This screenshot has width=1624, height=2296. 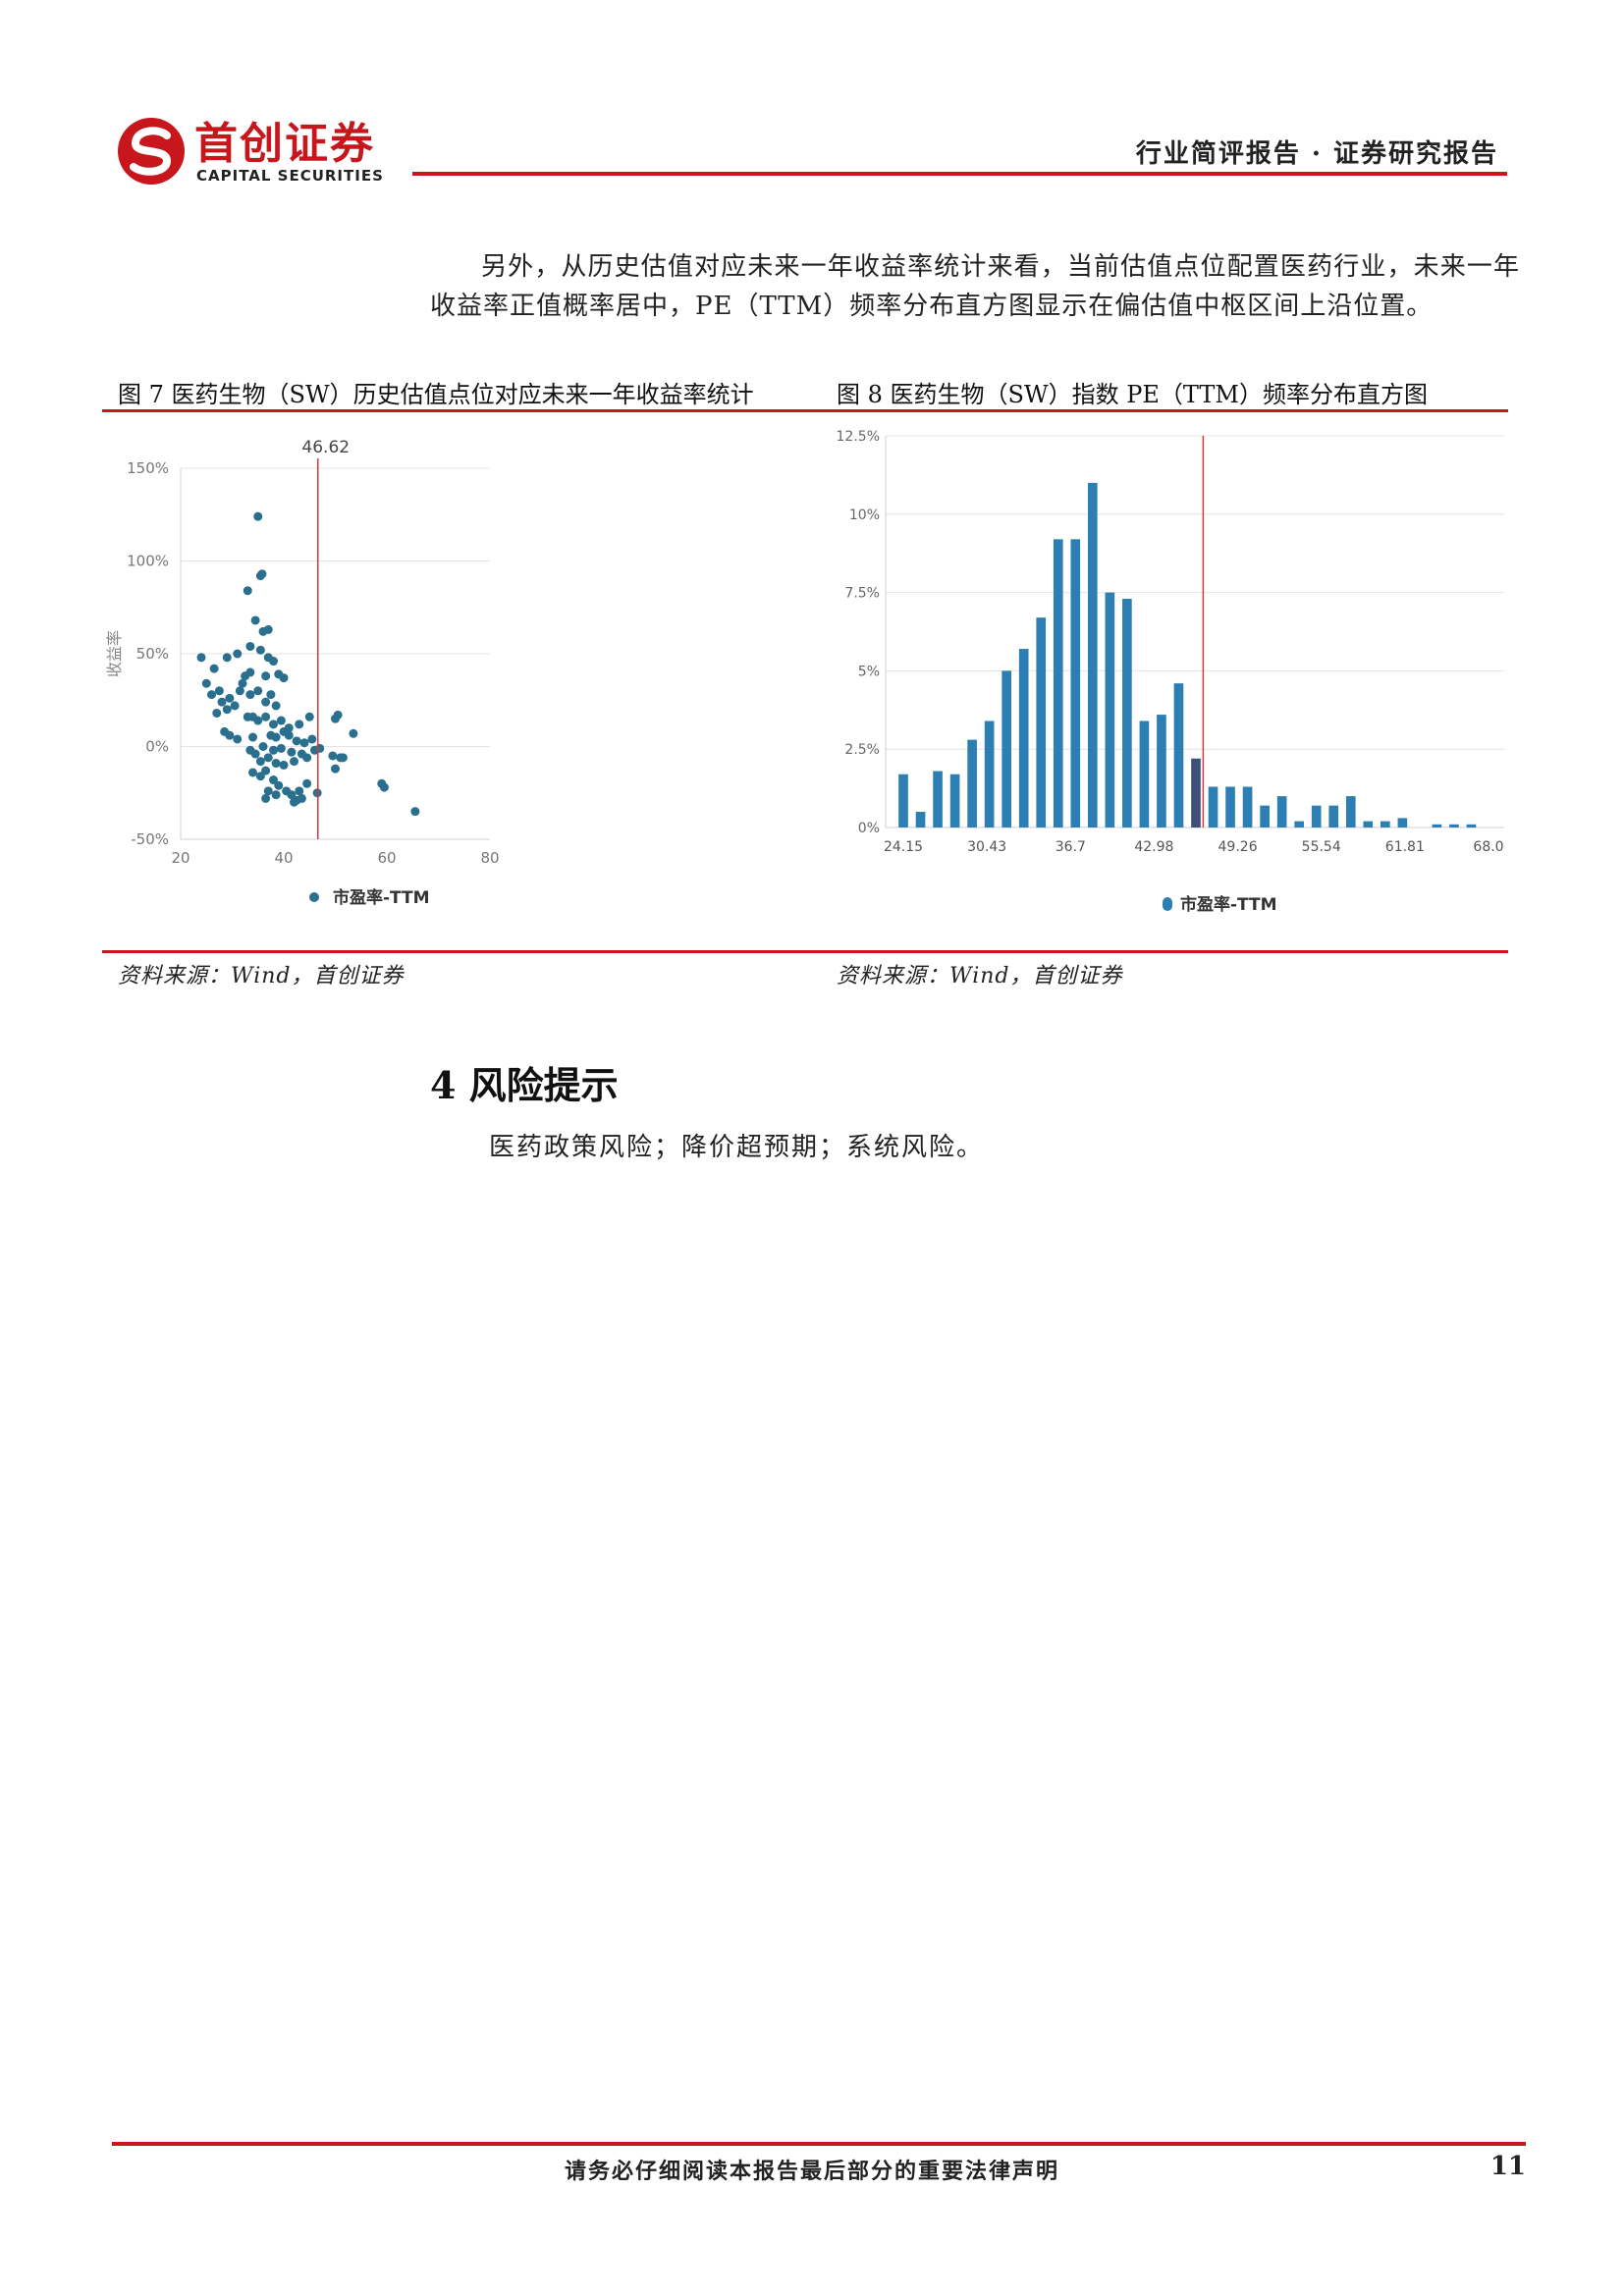 What do you see at coordinates (1316, 154) in the screenshot?
I see `report-type-title: 行业简评报告 · 证券研究报告` at bounding box center [1316, 154].